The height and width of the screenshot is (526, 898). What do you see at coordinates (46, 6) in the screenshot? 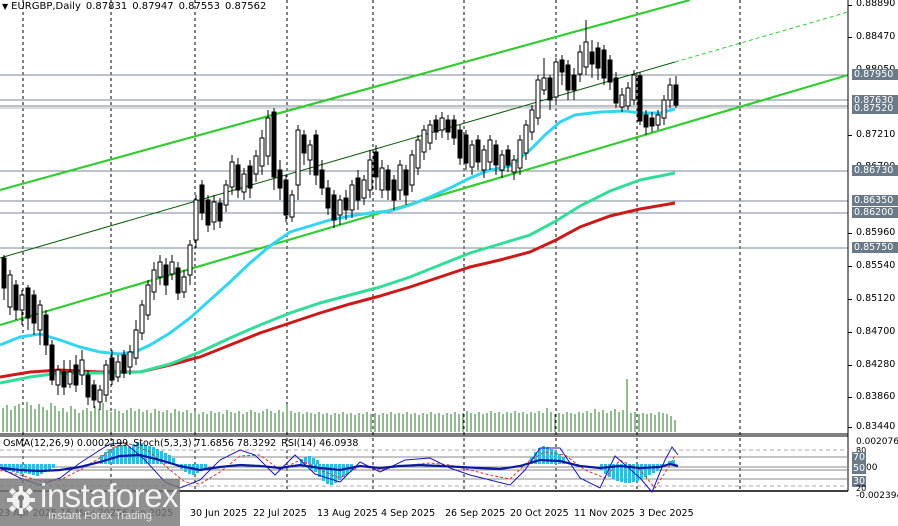
I see `symbol-label: EURGBP,Daily` at bounding box center [46, 6].